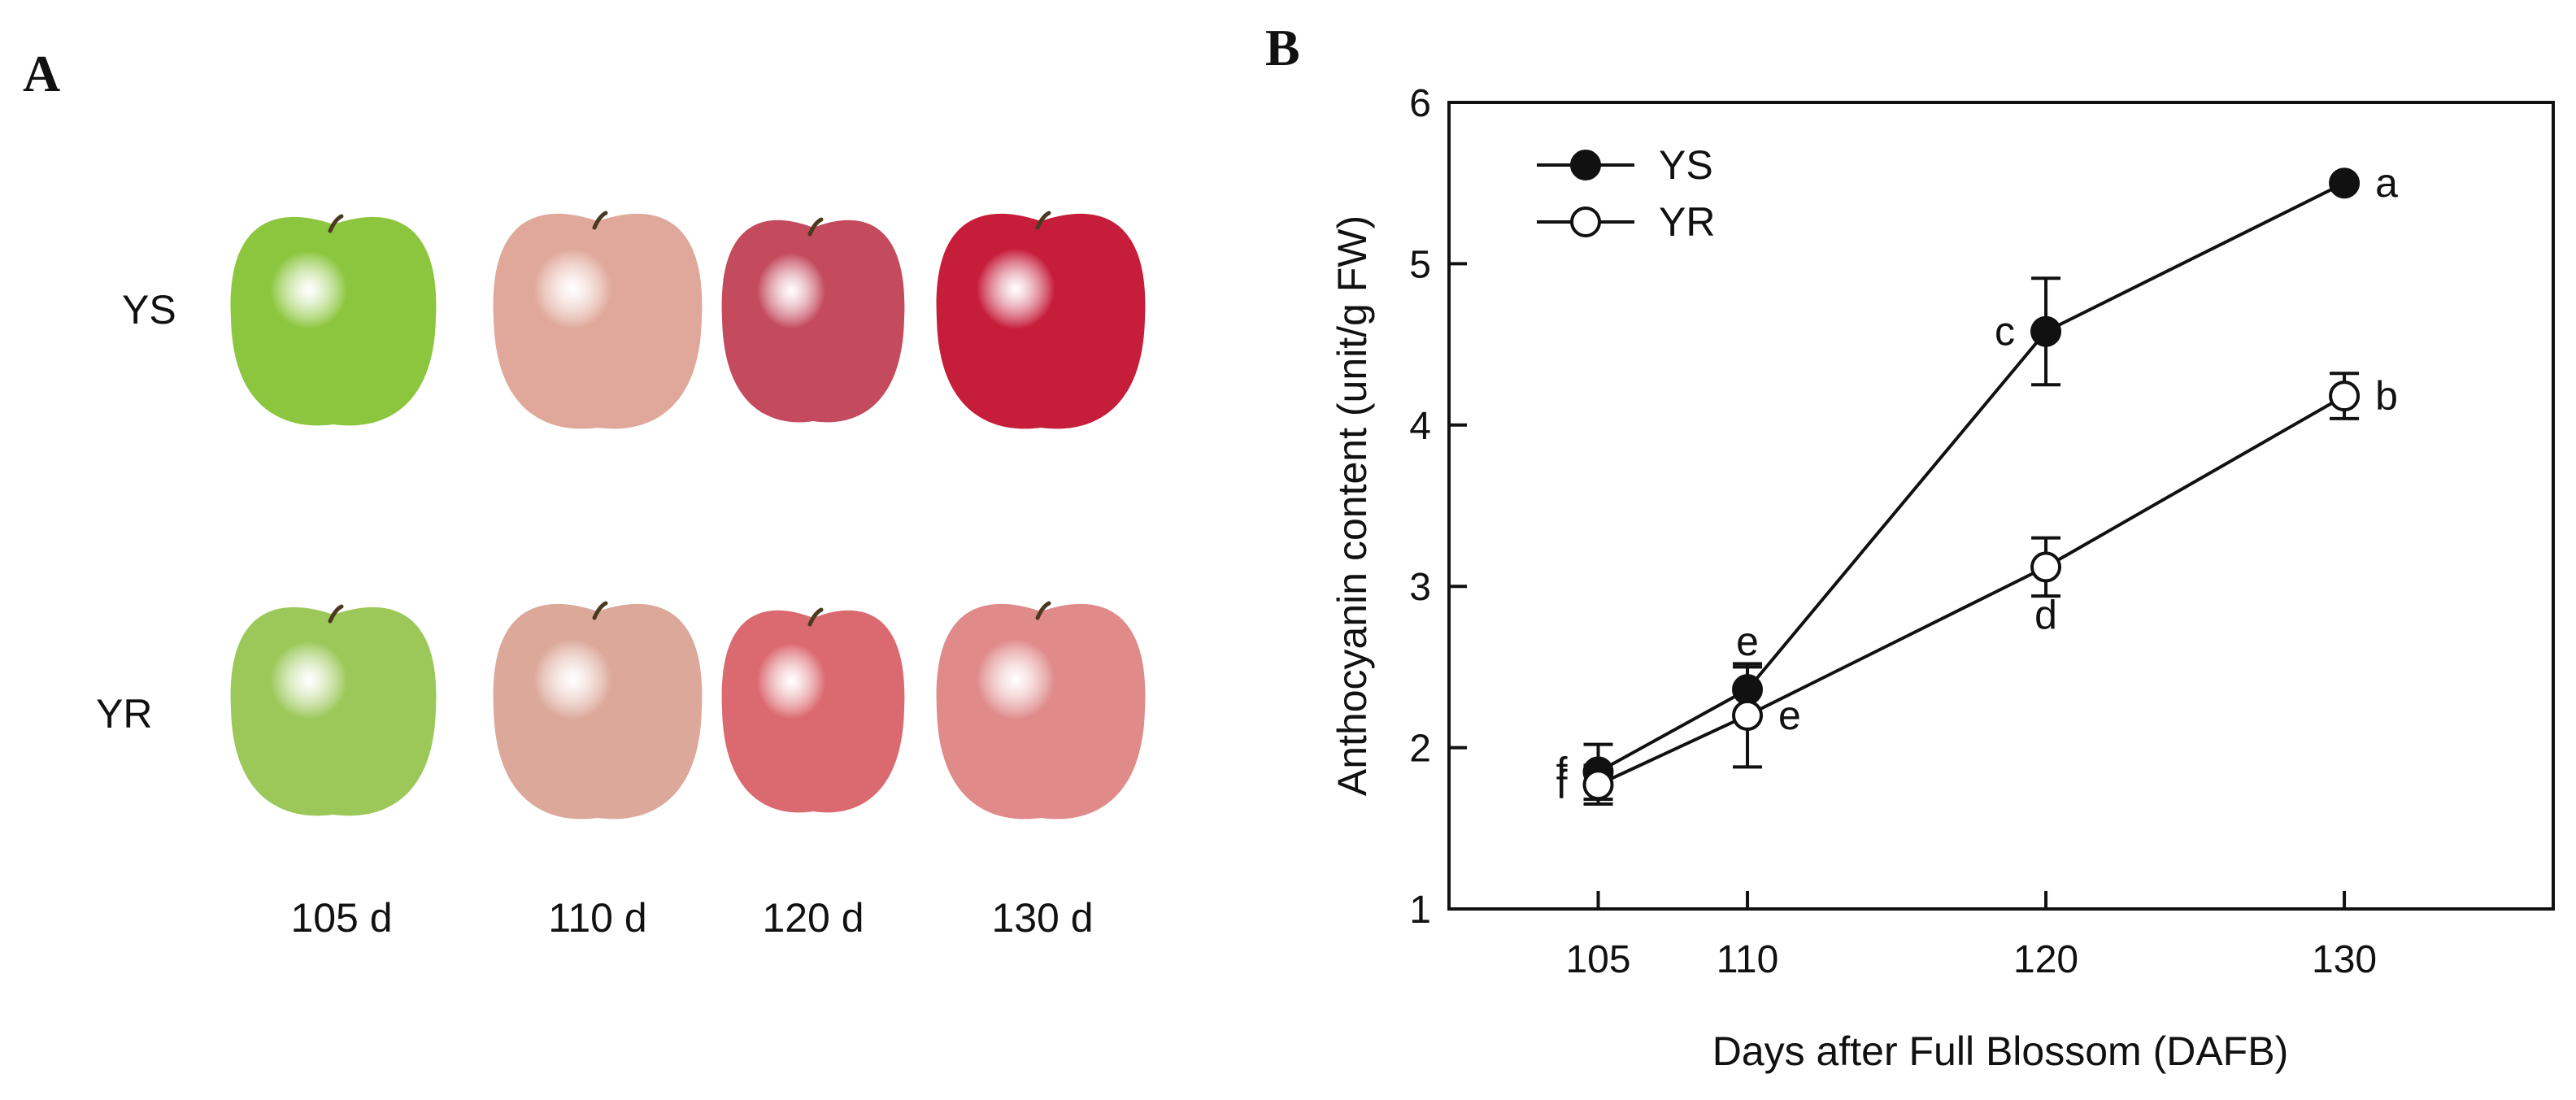 This screenshot has width=2576, height=1100. Describe the element at coordinates (1420, 587) in the screenshot. I see `y-tick-label: 3` at that location.